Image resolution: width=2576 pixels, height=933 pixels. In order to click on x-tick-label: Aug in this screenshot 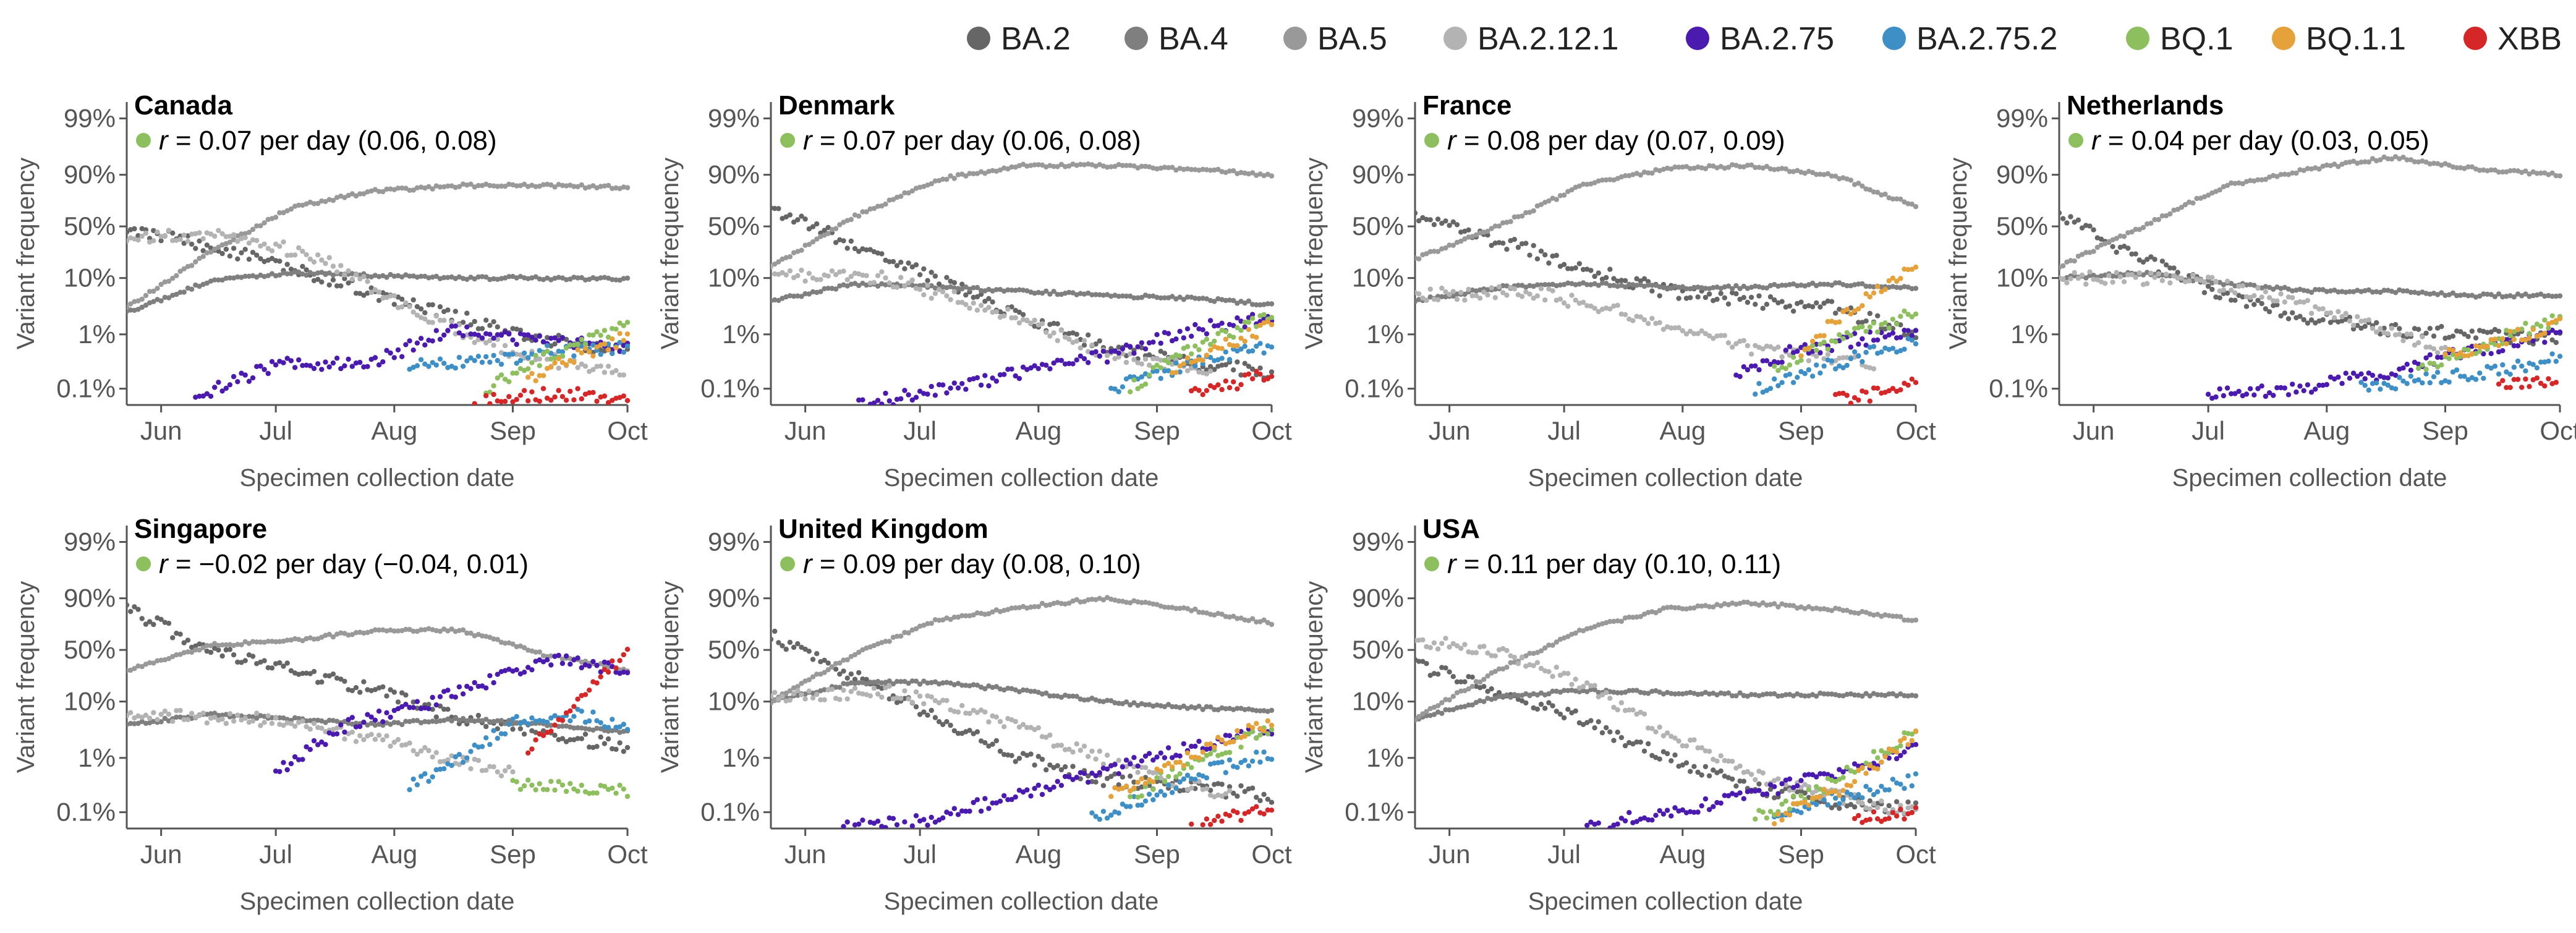, I will do `click(2326, 431)`.